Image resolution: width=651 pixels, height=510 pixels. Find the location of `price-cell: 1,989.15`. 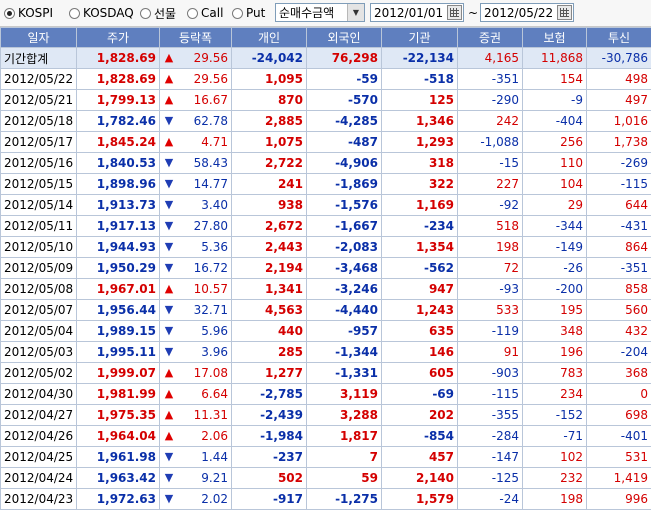

price-cell: 1,989.15 is located at coordinates (118, 331).